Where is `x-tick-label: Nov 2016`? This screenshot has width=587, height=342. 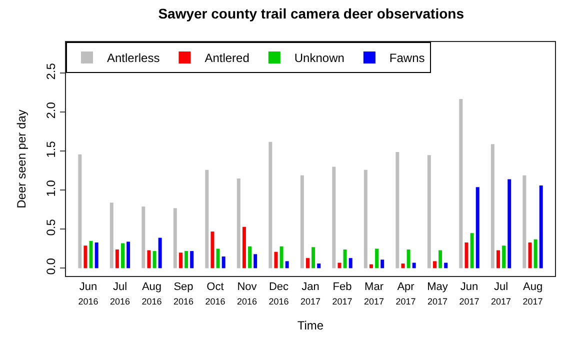
x-tick-label: Nov 2016 is located at coordinates (247, 293).